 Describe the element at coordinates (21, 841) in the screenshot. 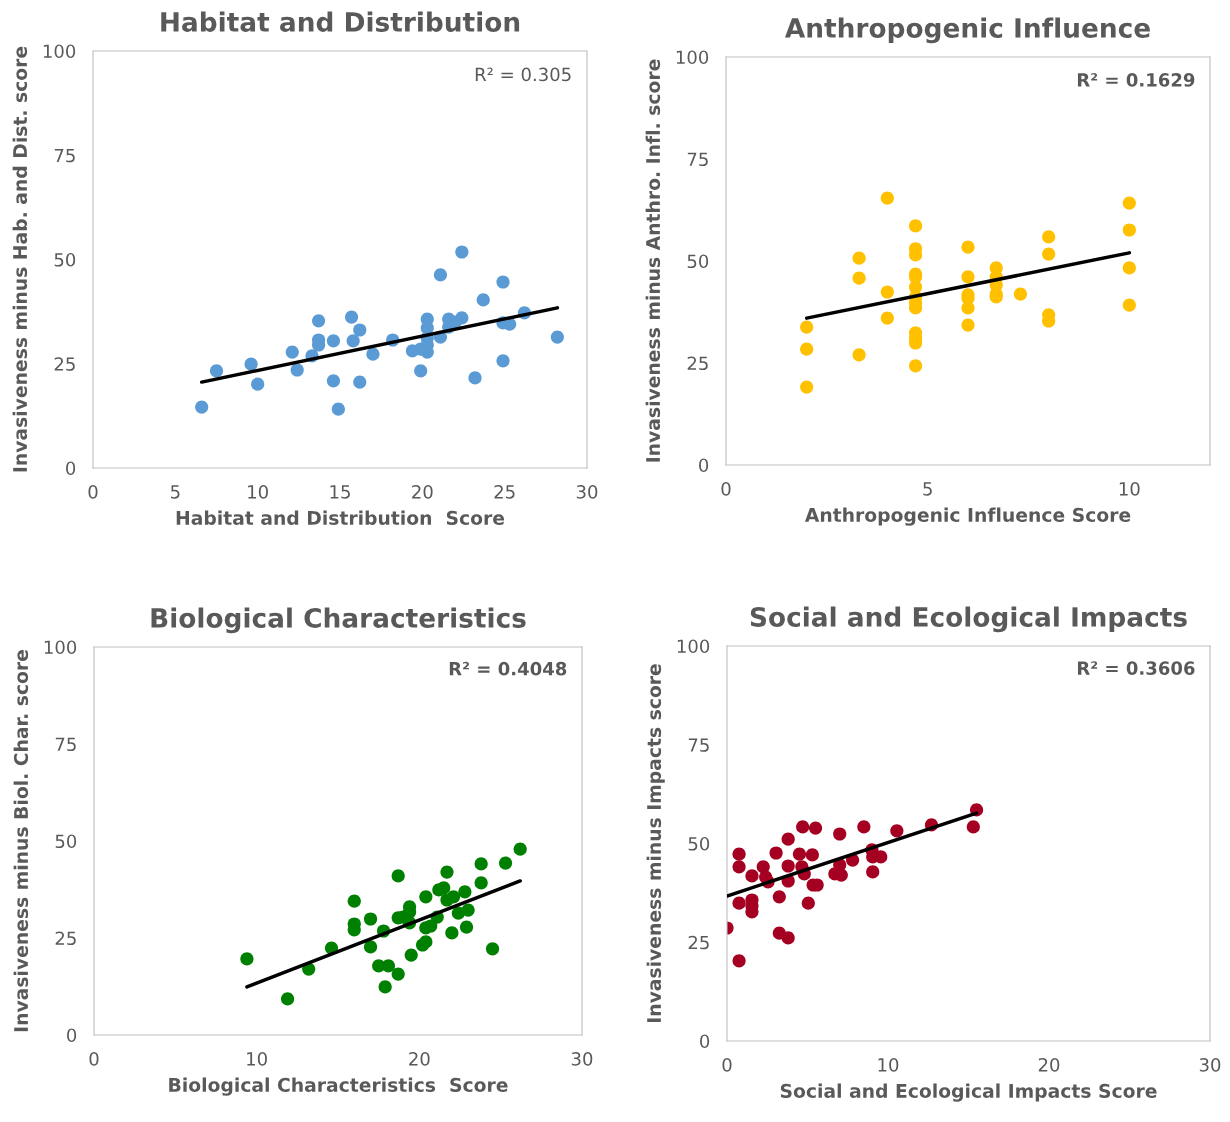

I see `y-axis-title: Invasiveness minus Biol. Char. score` at that location.